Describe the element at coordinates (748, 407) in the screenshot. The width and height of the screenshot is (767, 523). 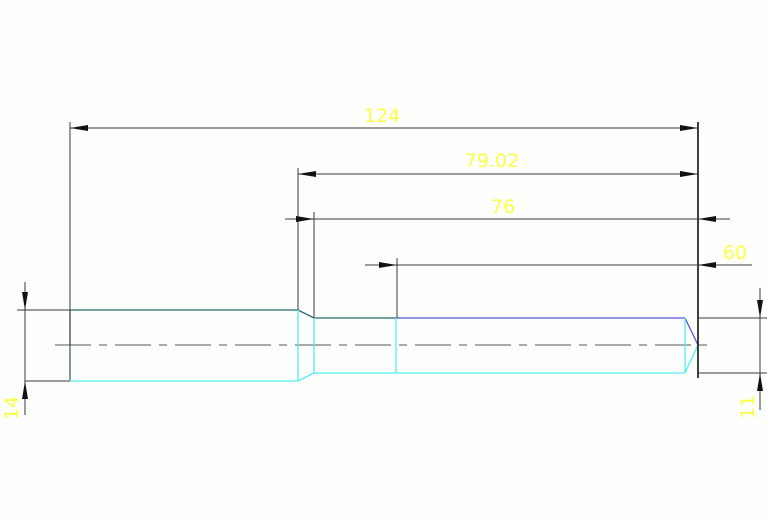
I see `dimension-text: 11` at that location.